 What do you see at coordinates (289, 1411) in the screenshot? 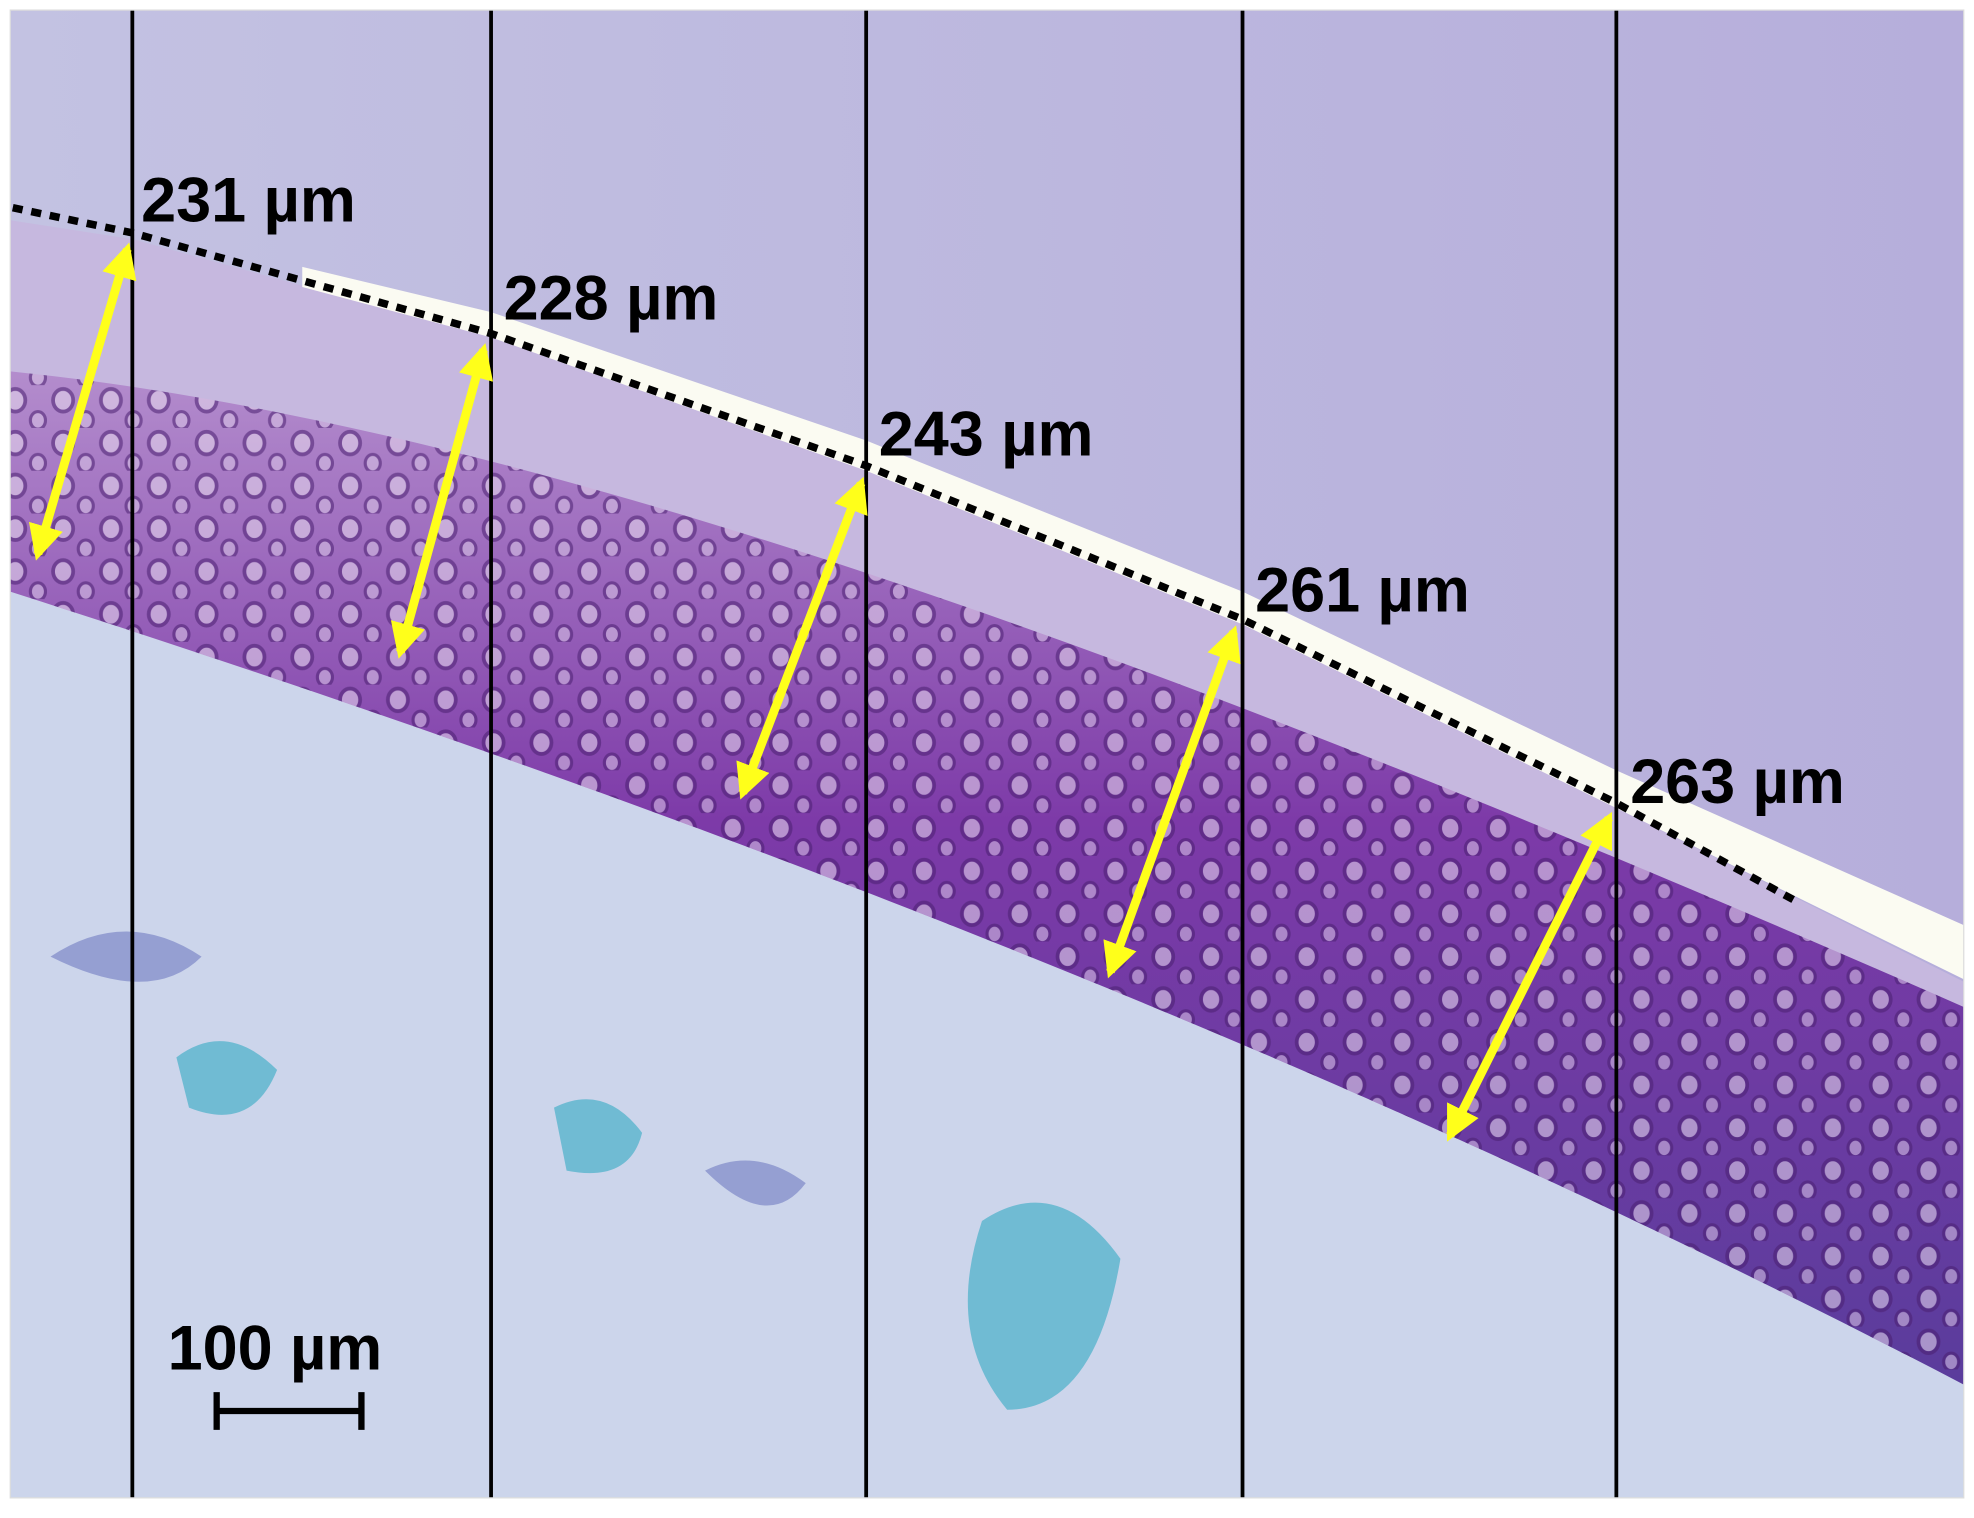
I see `scale-bar` at bounding box center [289, 1411].